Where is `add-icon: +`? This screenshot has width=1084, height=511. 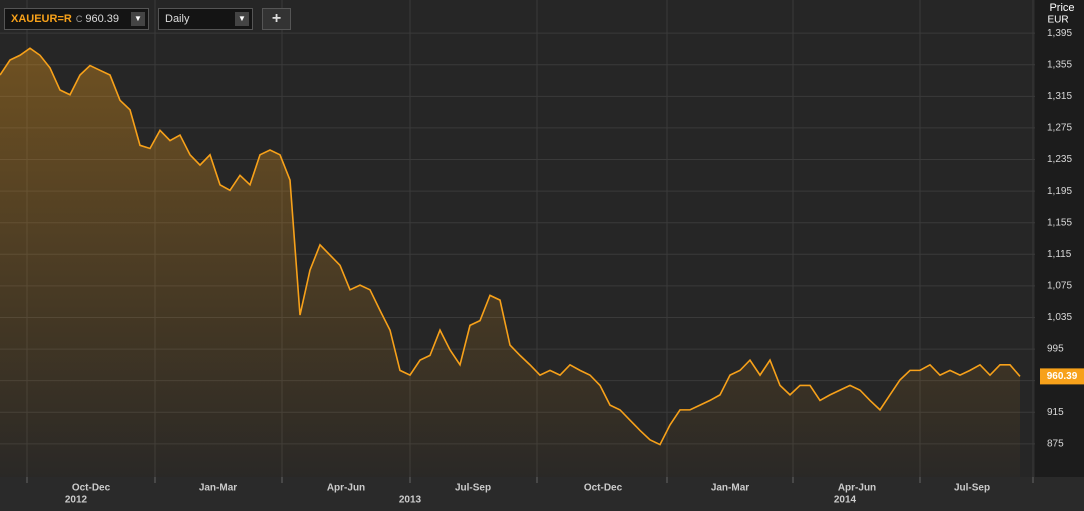
add-icon: + is located at coordinates (276, 18).